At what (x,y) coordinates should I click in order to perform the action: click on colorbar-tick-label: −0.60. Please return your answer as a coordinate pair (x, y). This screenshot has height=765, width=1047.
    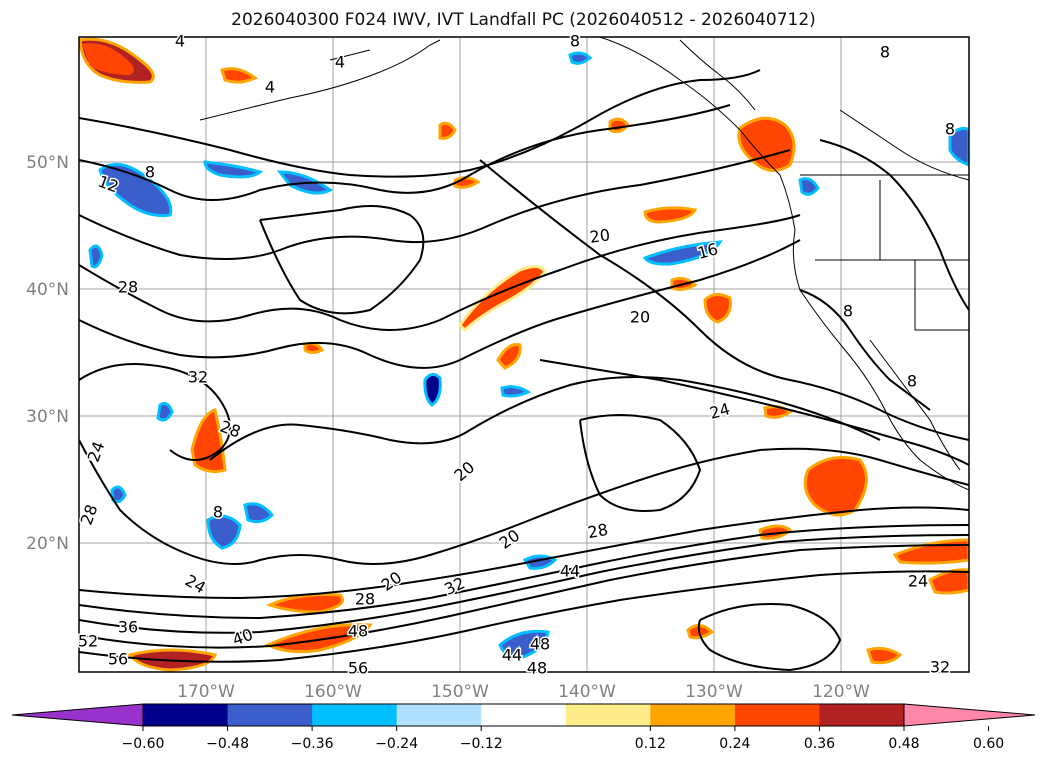
    Looking at the image, I should click on (143, 744).